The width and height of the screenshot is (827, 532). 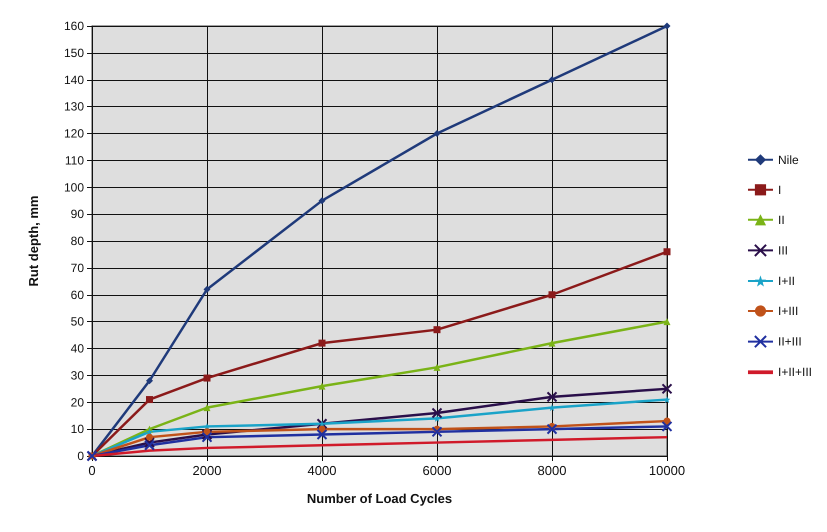 What do you see at coordinates (783, 250) in the screenshot?
I see `legend-label: III` at bounding box center [783, 250].